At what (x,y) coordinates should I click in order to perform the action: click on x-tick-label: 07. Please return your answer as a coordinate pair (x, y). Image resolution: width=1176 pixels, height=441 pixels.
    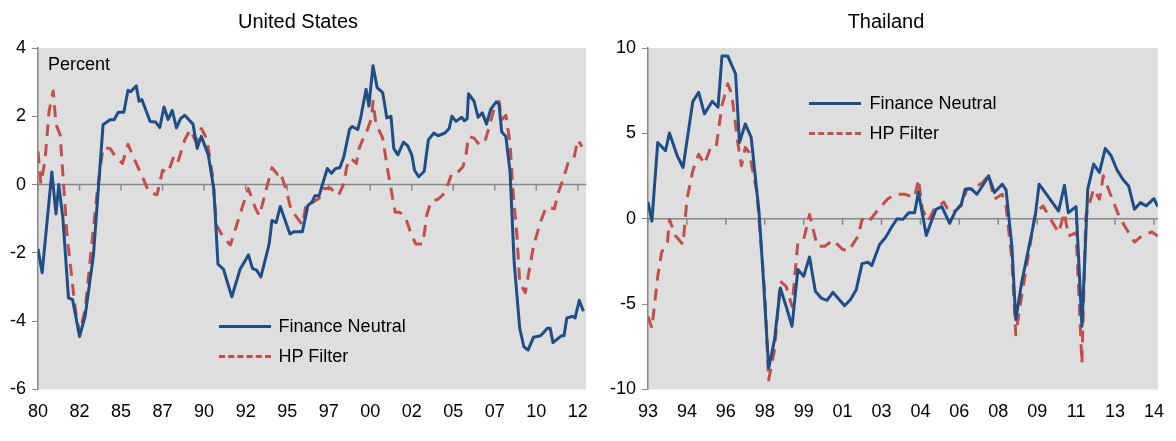
    Looking at the image, I should click on (494, 411).